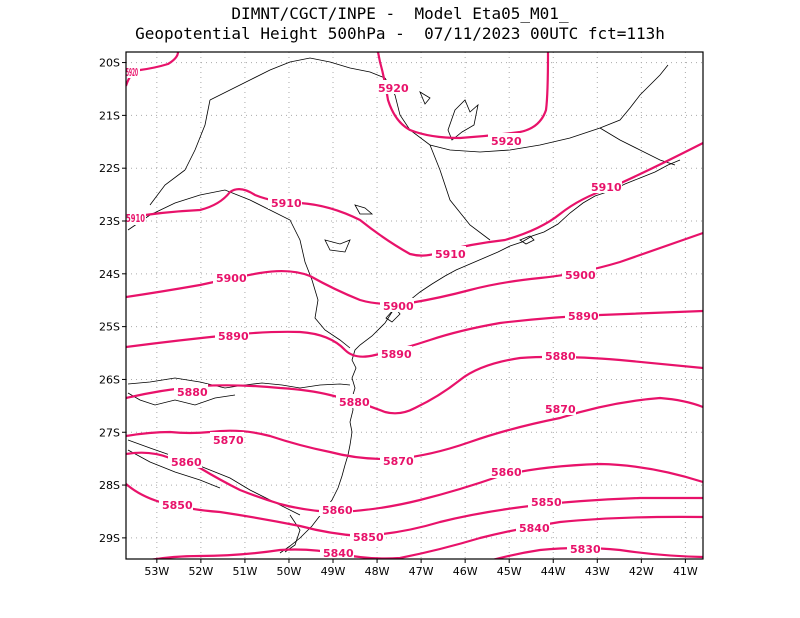 This screenshot has height=618, width=800. I want to click on y-tick-label: 28S, so click(109, 485).